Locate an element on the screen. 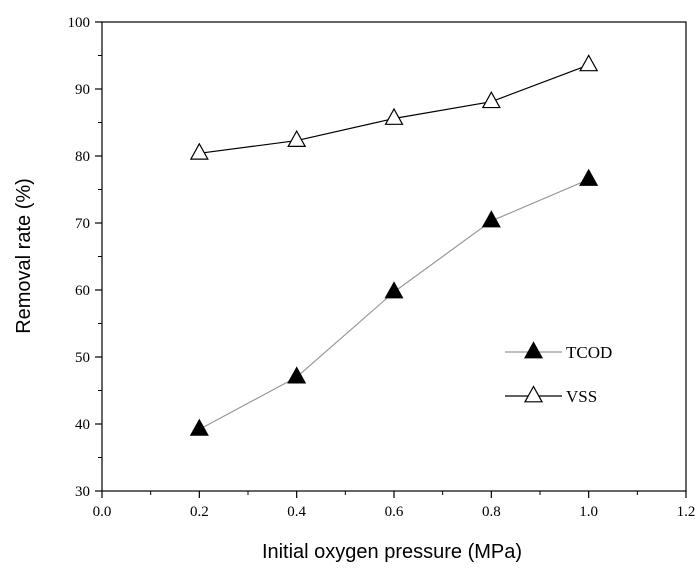 The image size is (696, 569). x-axis: 0.0 0.2 0.4 0.6 0.8 1.0 1.2 is located at coordinates (394, 505).